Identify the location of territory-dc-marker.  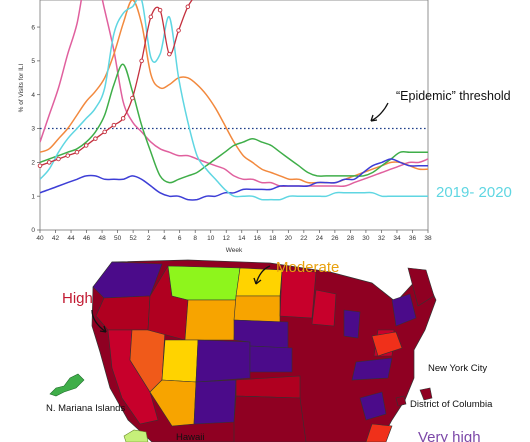
(401, 401).